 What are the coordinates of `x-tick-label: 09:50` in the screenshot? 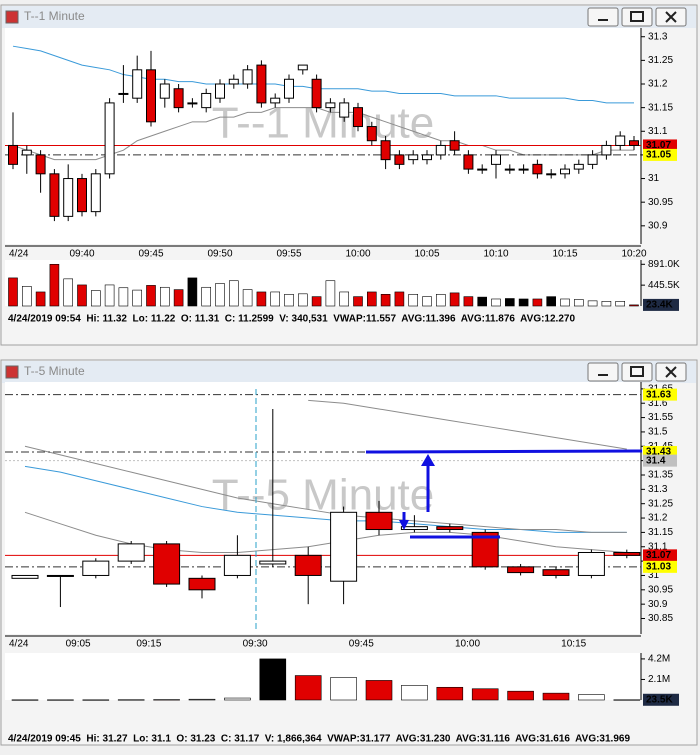 It's located at (219, 254).